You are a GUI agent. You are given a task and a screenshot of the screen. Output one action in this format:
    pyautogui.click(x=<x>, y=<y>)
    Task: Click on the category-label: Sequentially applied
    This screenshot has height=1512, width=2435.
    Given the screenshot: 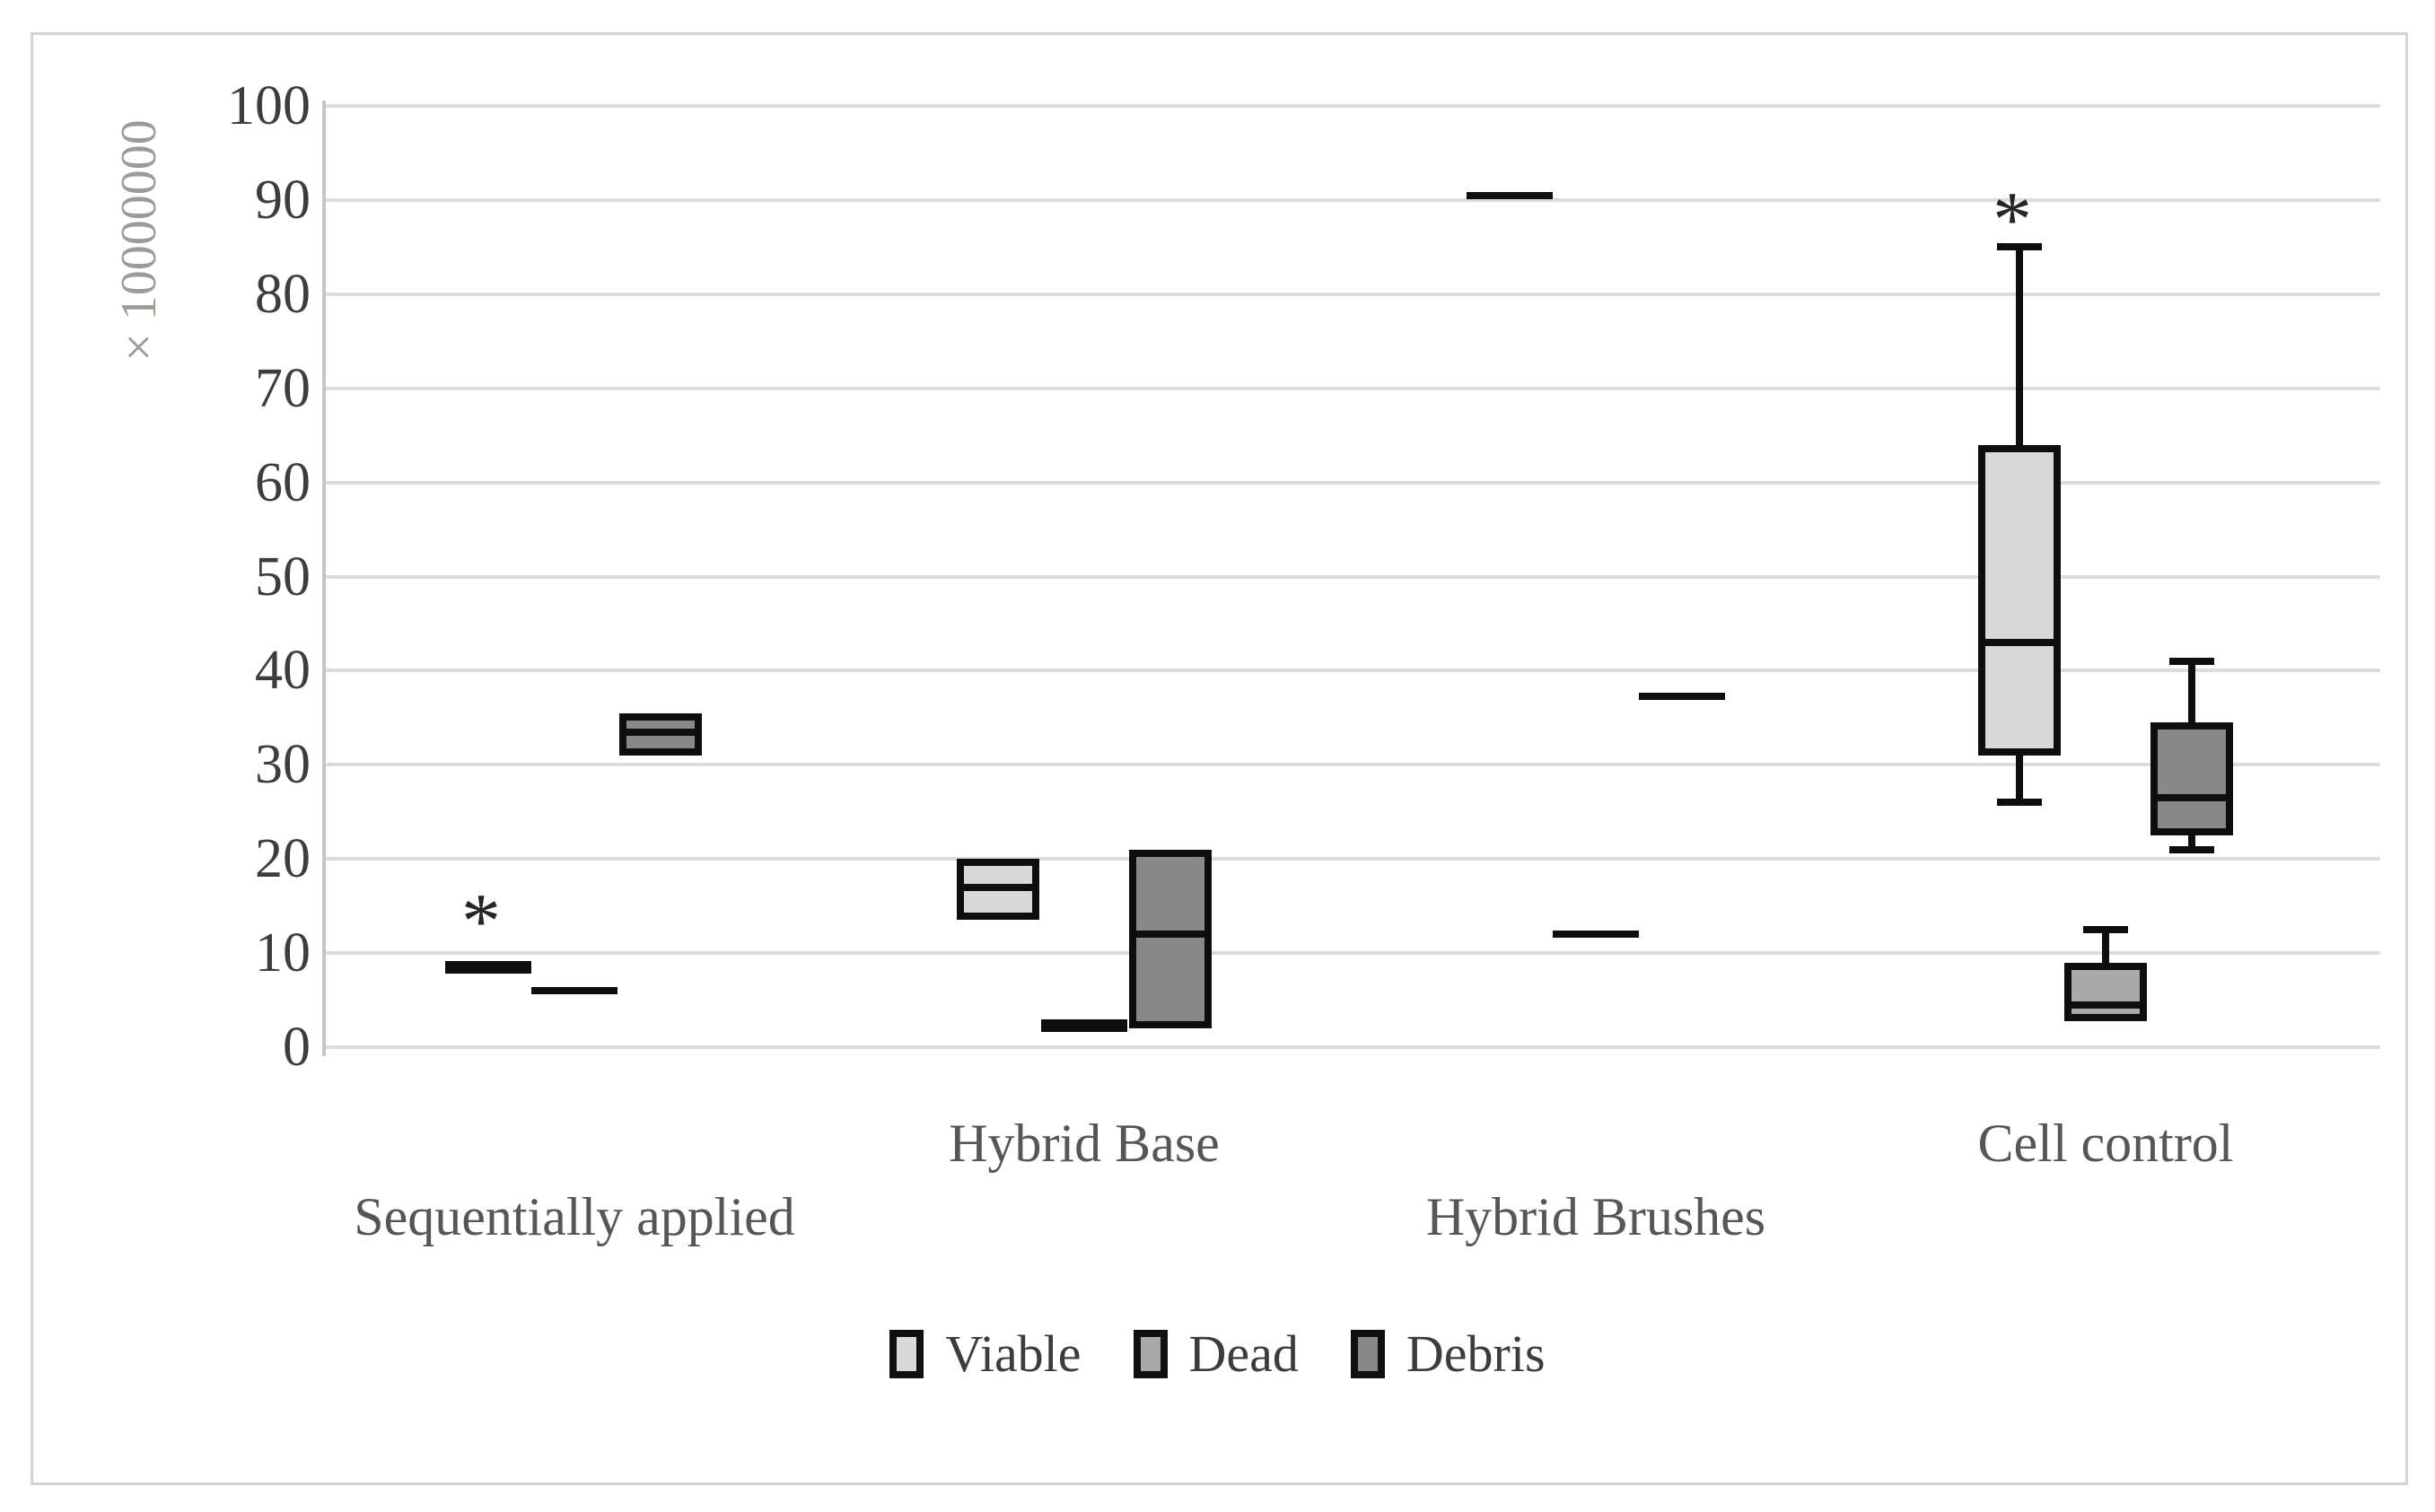 What is the action you would take?
    pyautogui.click(x=574, y=1216)
    